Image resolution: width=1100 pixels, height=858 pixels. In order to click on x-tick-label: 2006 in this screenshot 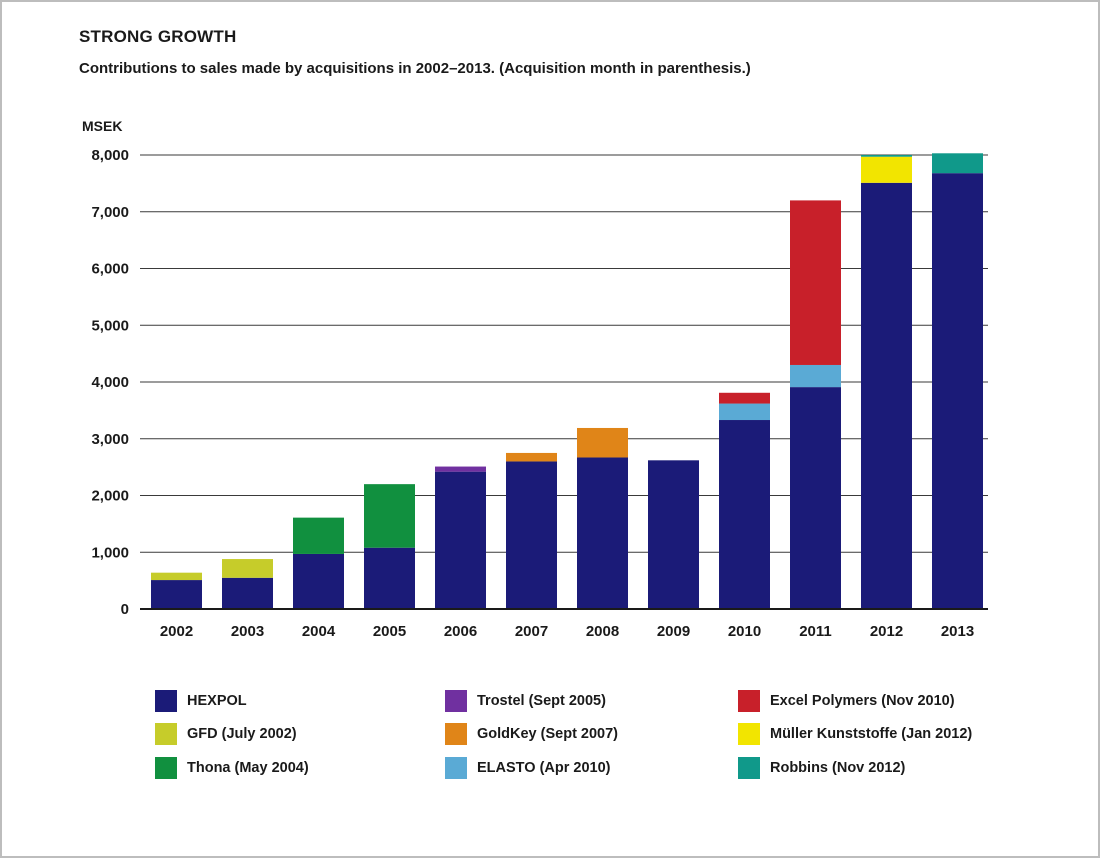, I will do `click(460, 631)`.